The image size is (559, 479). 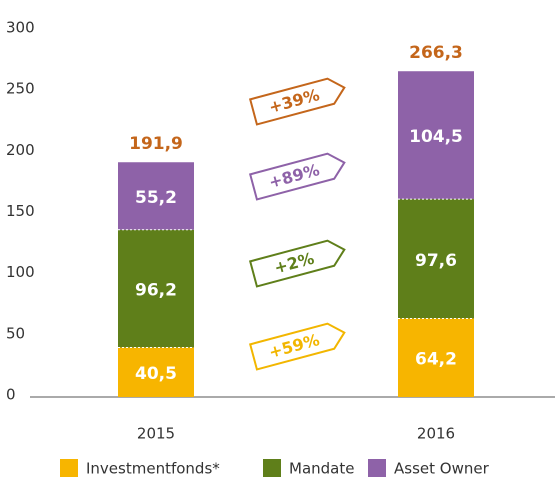 I want to click on legend-label: Mandate, so click(x=321, y=469).